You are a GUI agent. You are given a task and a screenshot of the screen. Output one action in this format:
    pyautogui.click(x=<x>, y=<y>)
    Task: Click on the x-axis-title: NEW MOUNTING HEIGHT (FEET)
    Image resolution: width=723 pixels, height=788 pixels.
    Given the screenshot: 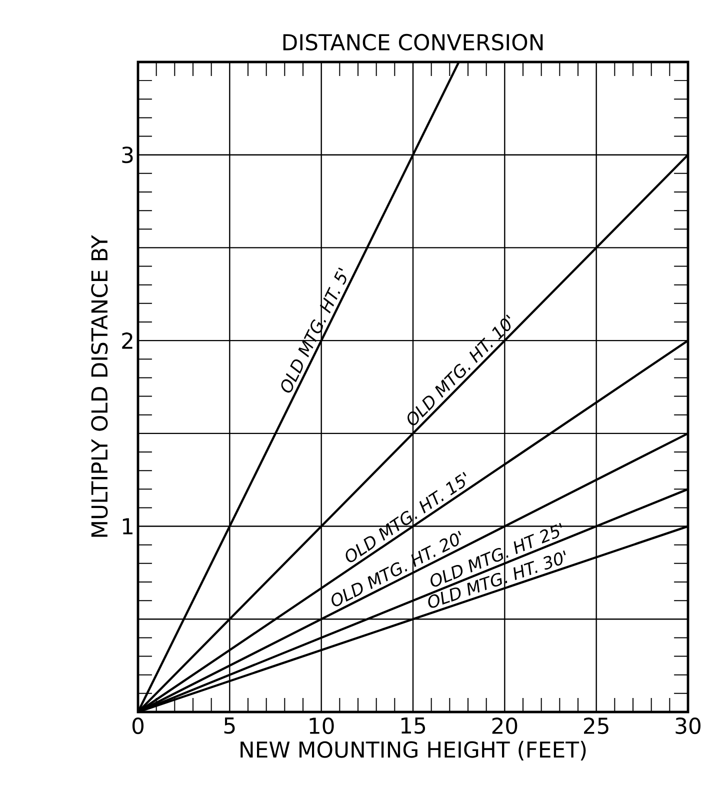 What is the action you would take?
    pyautogui.click(x=413, y=750)
    